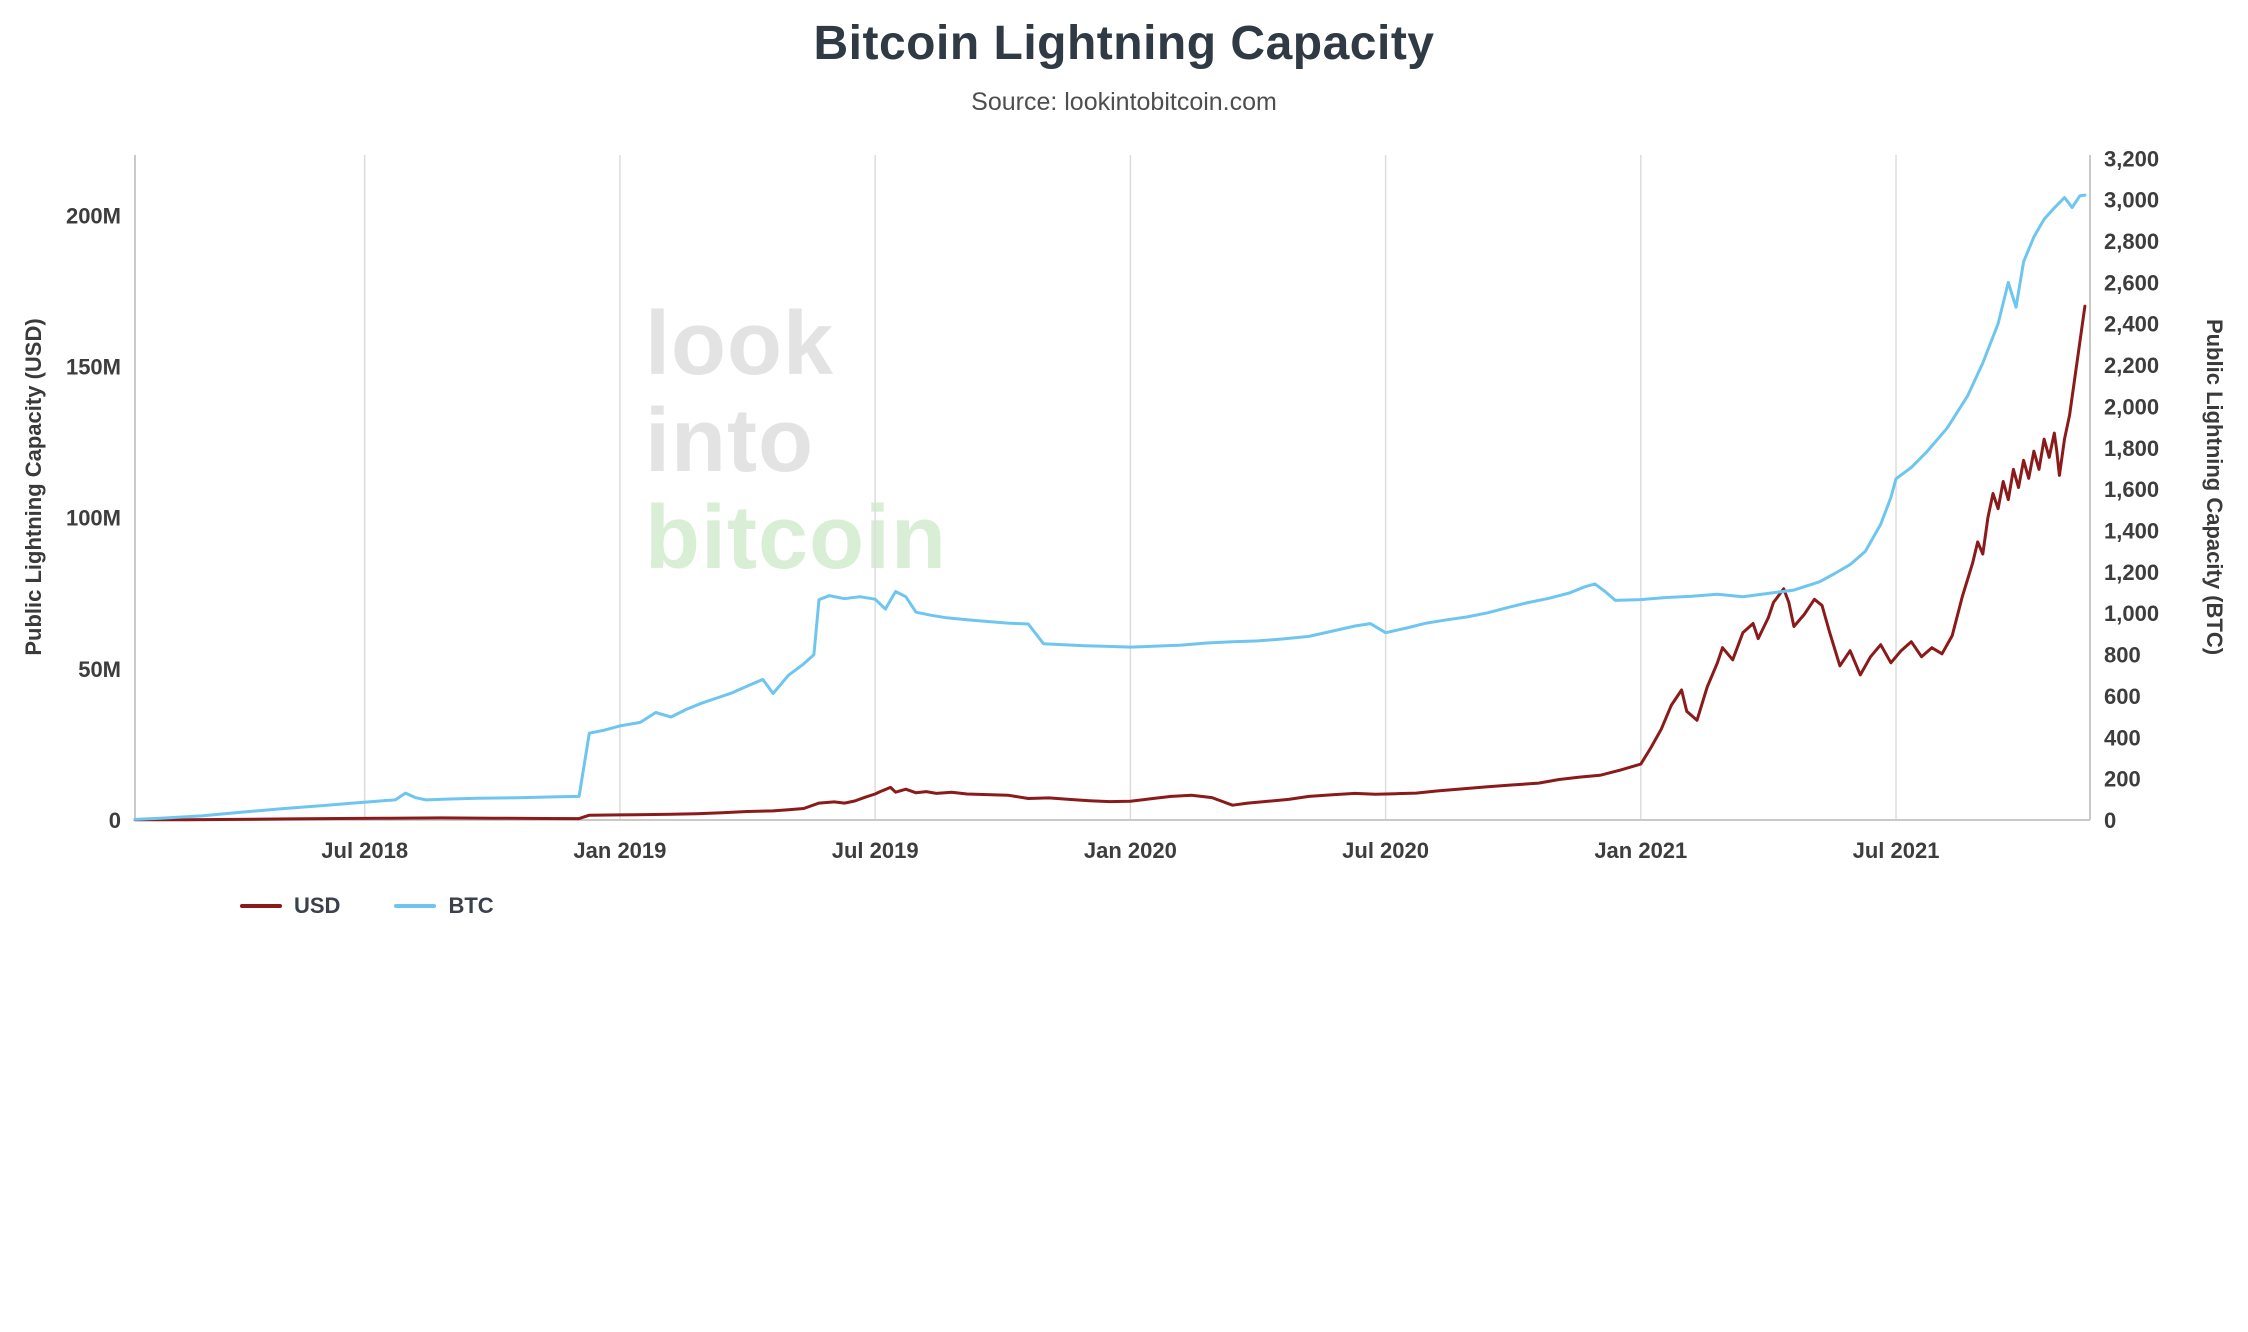  What do you see at coordinates (2131, 365) in the screenshot?
I see `svg-text: 2,200` at bounding box center [2131, 365].